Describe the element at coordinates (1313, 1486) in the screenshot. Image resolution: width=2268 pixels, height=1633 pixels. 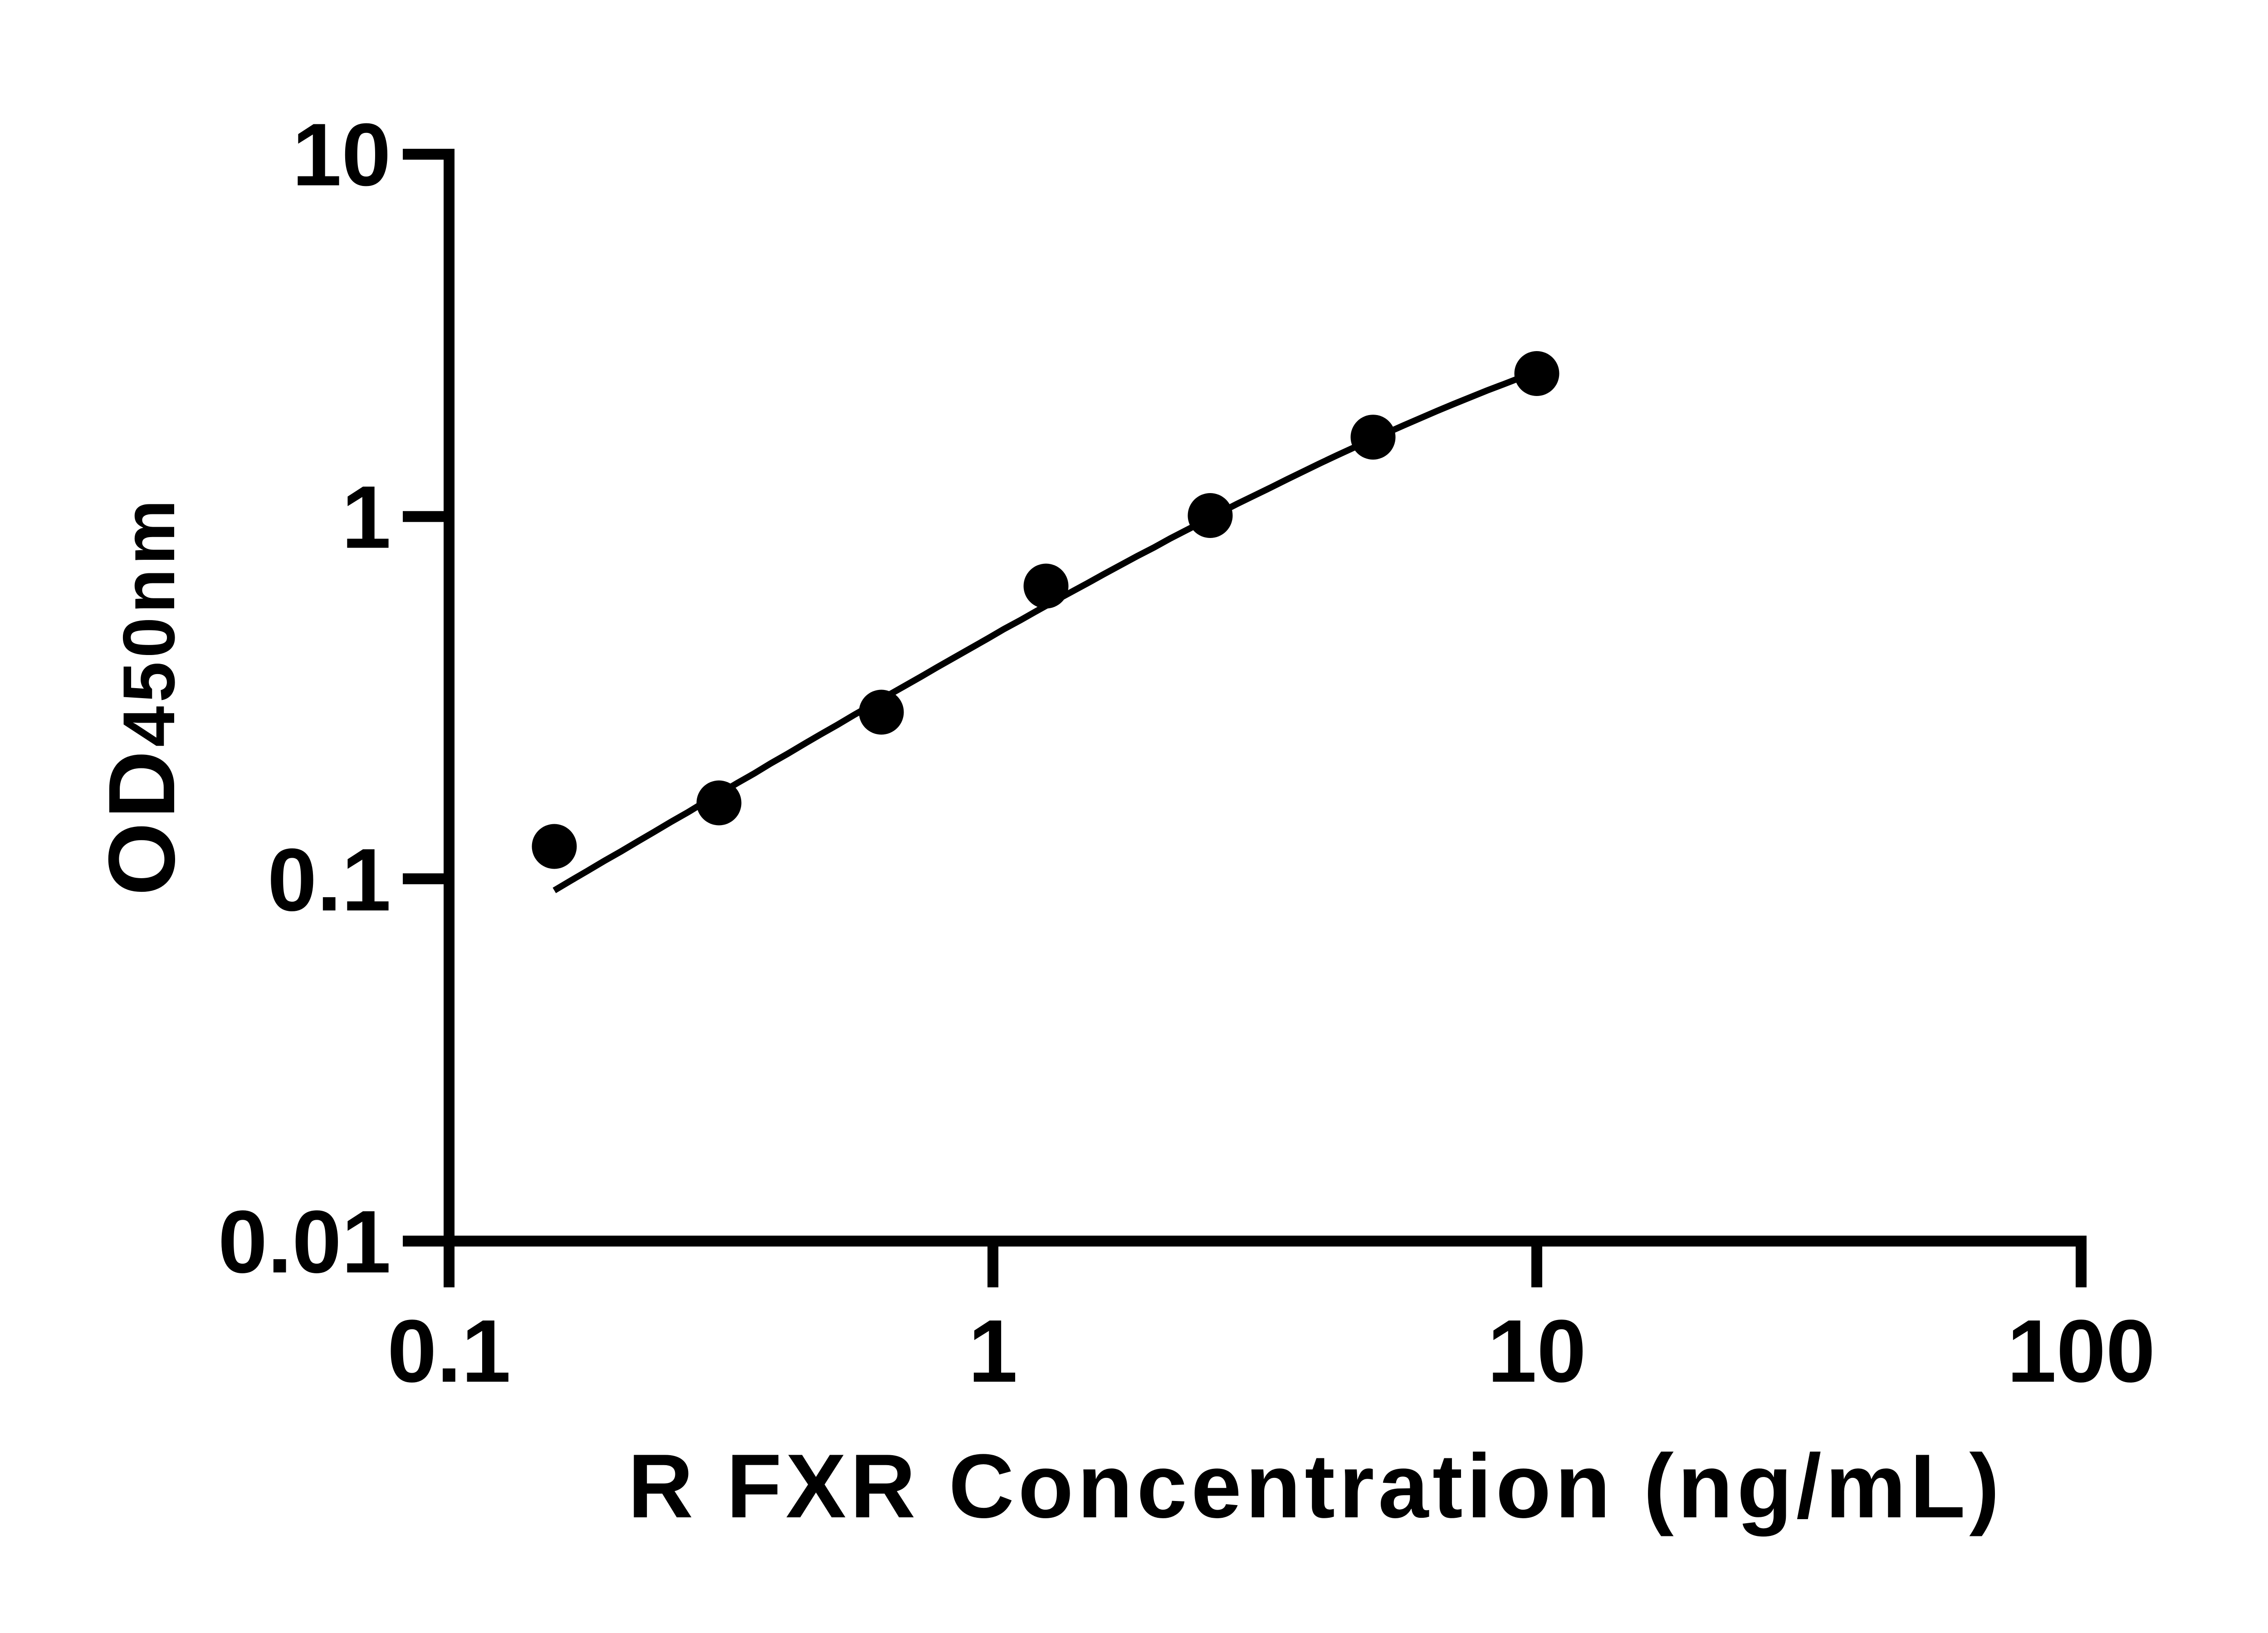
I see `svg-text: R FXR Concentration (ng/mL)` at that location.